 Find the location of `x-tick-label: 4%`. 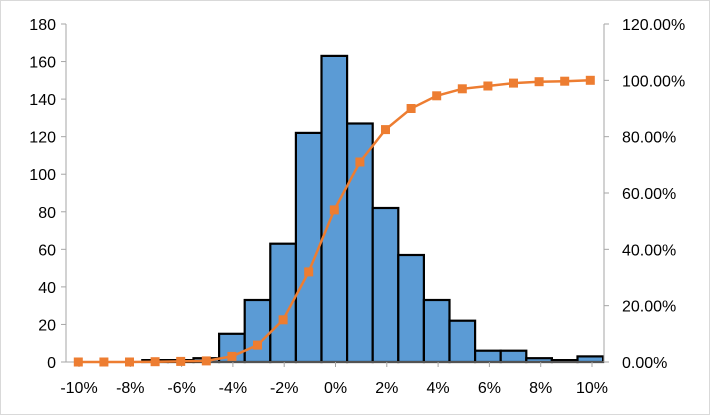

x-tick-label: 4% is located at coordinates (438, 388).